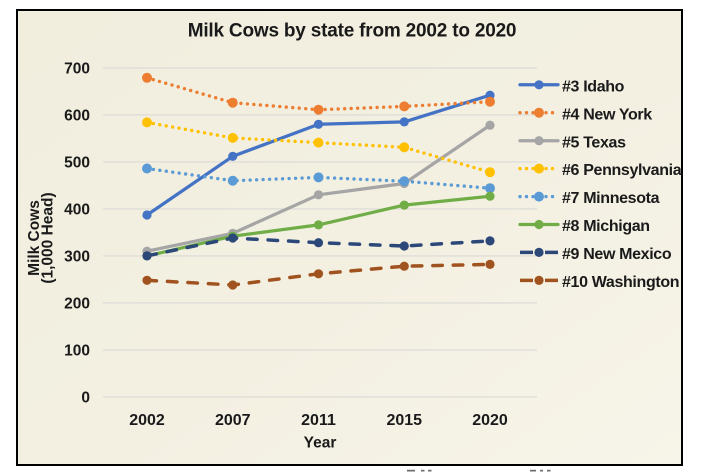 The width and height of the screenshot is (705, 472). Describe the element at coordinates (352, 31) in the screenshot. I see `svg-text:Milk Cows by state from 2002 t: Milk Cows by state from 2002 to 2020` at that location.